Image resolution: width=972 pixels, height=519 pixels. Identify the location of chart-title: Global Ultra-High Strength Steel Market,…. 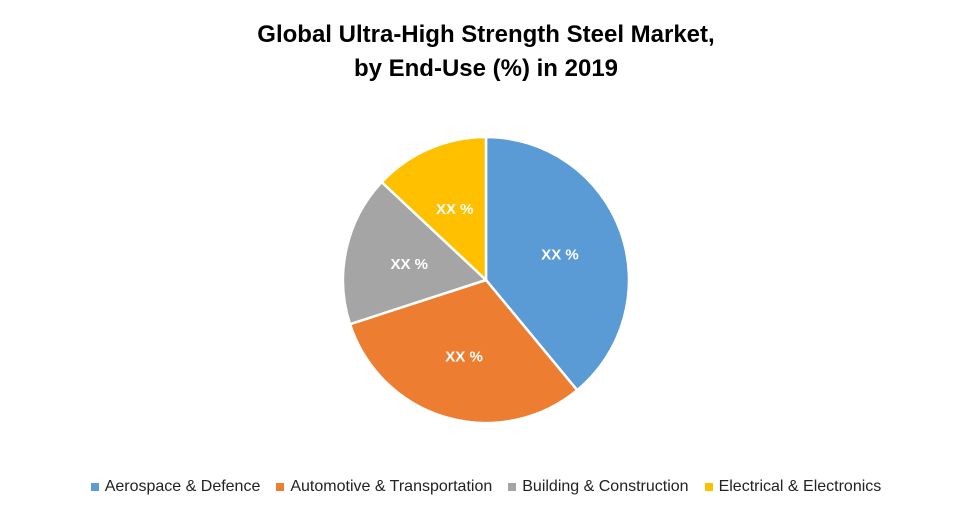
(486, 52).